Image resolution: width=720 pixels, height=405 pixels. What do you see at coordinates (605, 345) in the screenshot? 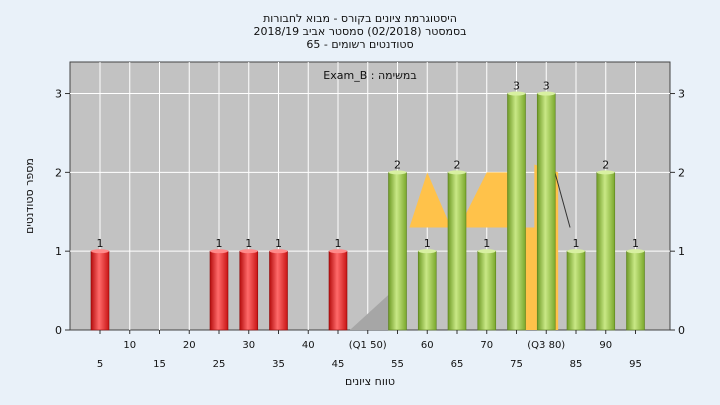
I see `x-tick-label: 90` at bounding box center [605, 345].